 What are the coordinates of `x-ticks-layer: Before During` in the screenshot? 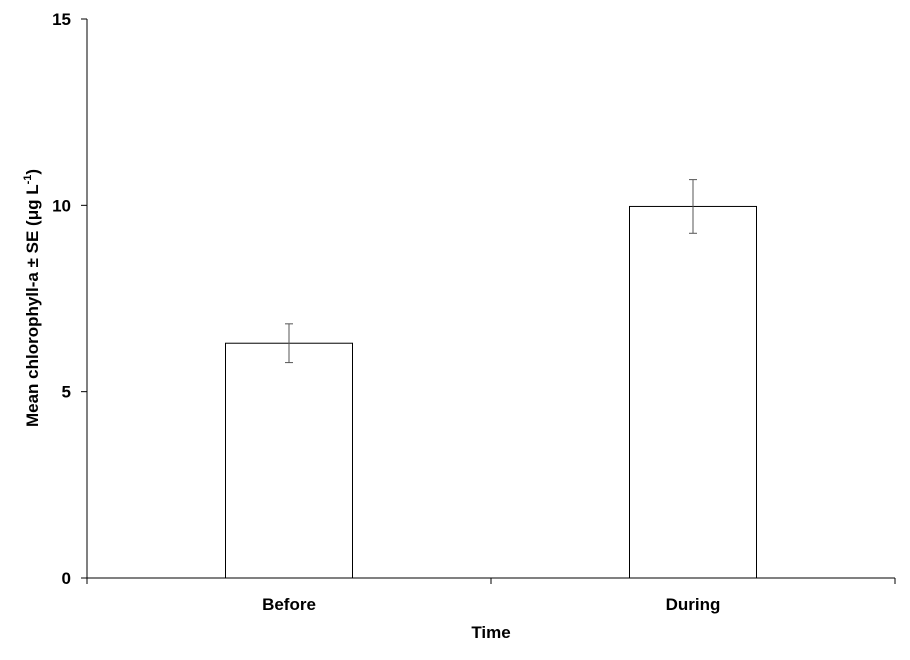 It's located at (491, 596).